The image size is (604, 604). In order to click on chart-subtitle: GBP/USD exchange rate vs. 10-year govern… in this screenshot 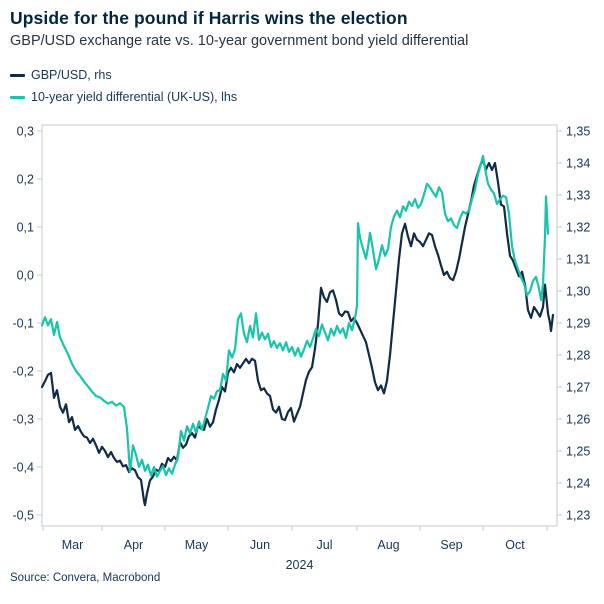, I will do `click(239, 41)`.